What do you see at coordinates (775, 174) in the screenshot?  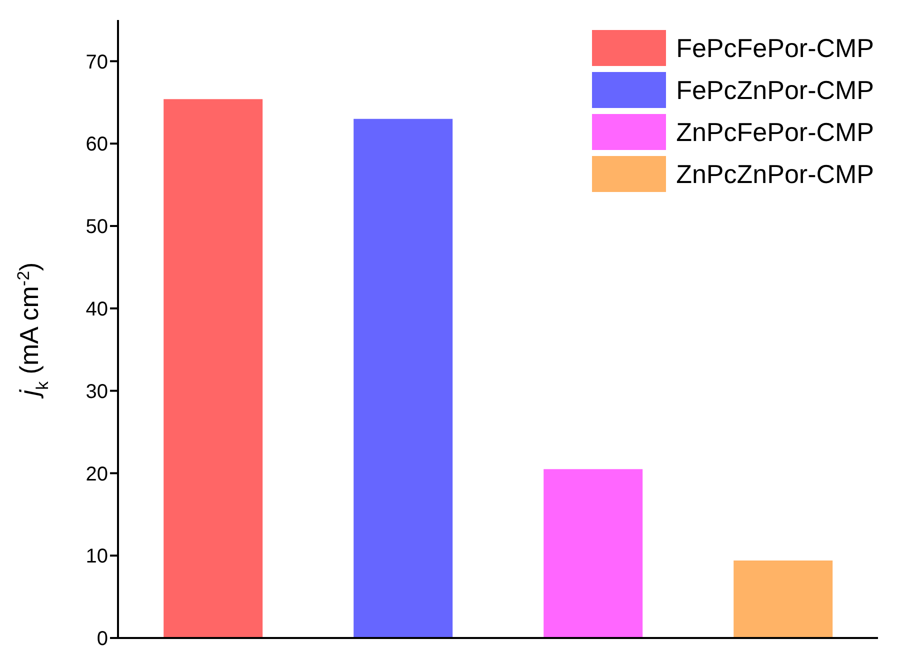 I see `legend-label: ZnPcZnPor-CMP` at bounding box center [775, 174].